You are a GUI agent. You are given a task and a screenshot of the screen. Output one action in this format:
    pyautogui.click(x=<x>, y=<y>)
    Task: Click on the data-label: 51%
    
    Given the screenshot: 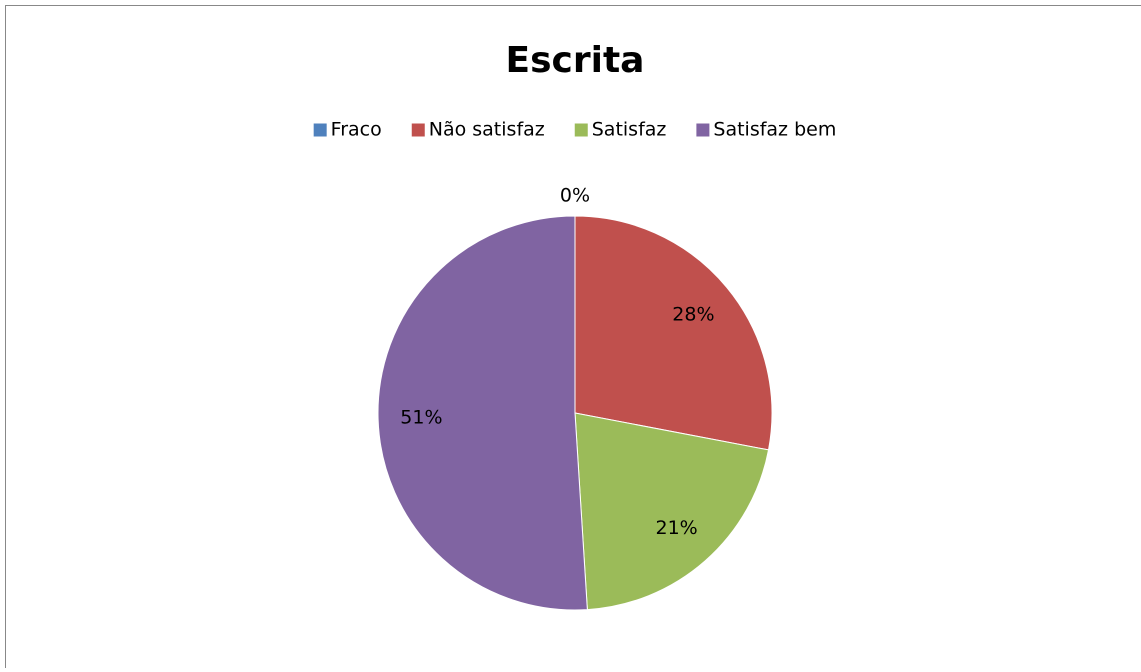 What is the action you would take?
    pyautogui.click(x=421, y=417)
    